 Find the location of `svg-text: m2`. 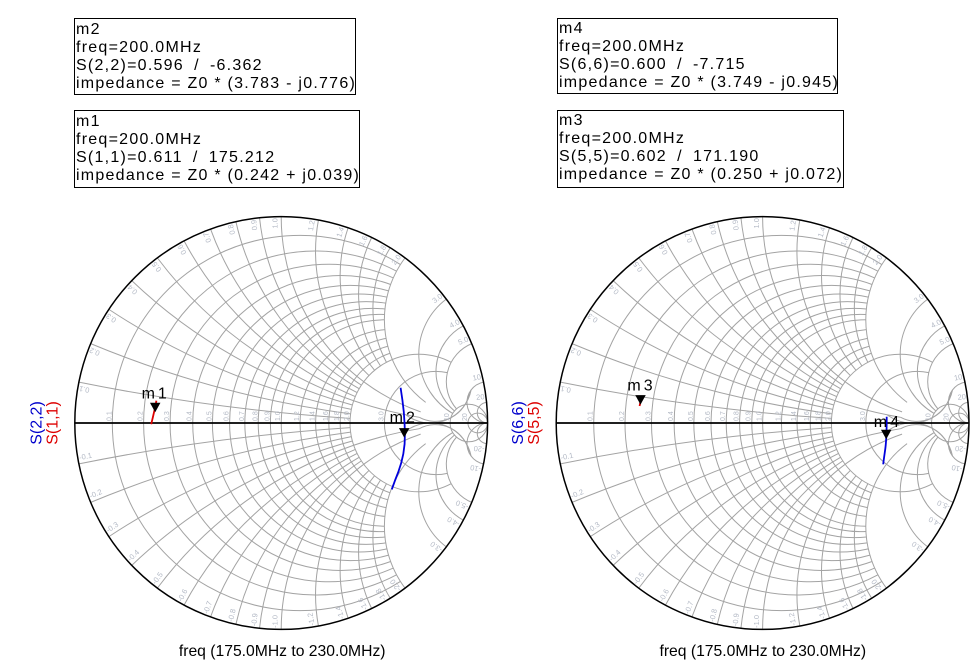

svg-text: m2 is located at coordinates (404, 418).